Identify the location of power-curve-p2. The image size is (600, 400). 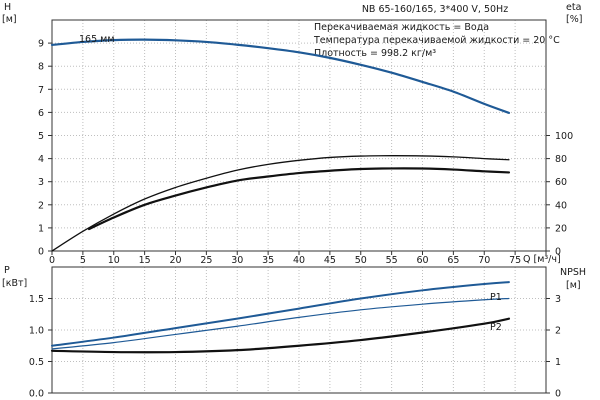
(280, 335).